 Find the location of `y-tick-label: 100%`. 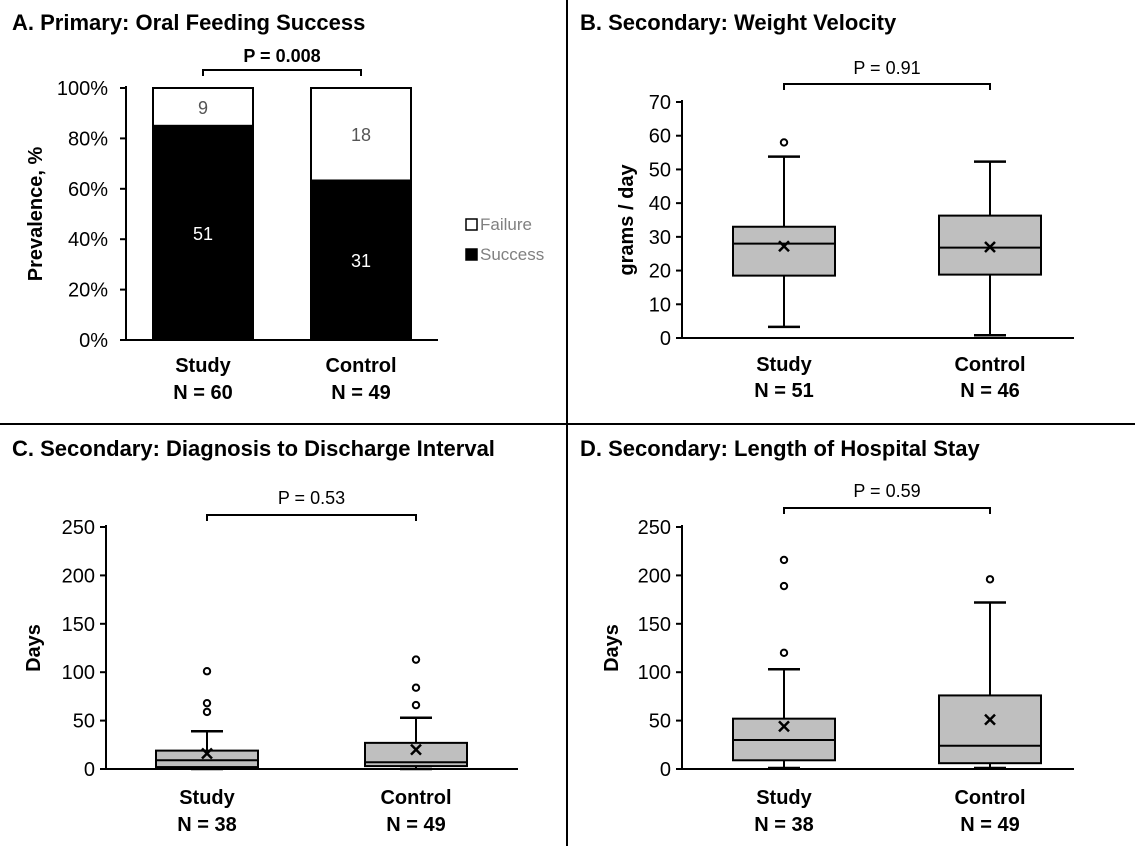

y-tick-label: 100% is located at coordinates (82, 89).